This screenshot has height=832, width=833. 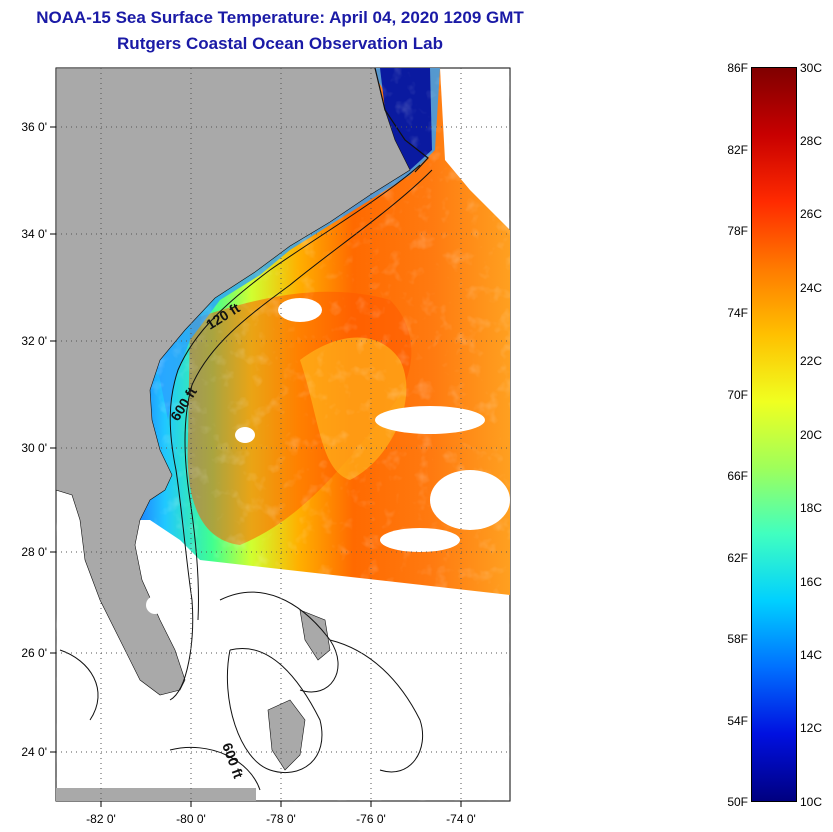 What do you see at coordinates (34, 448) in the screenshot?
I see `lat-tick-30: 30 0'` at bounding box center [34, 448].